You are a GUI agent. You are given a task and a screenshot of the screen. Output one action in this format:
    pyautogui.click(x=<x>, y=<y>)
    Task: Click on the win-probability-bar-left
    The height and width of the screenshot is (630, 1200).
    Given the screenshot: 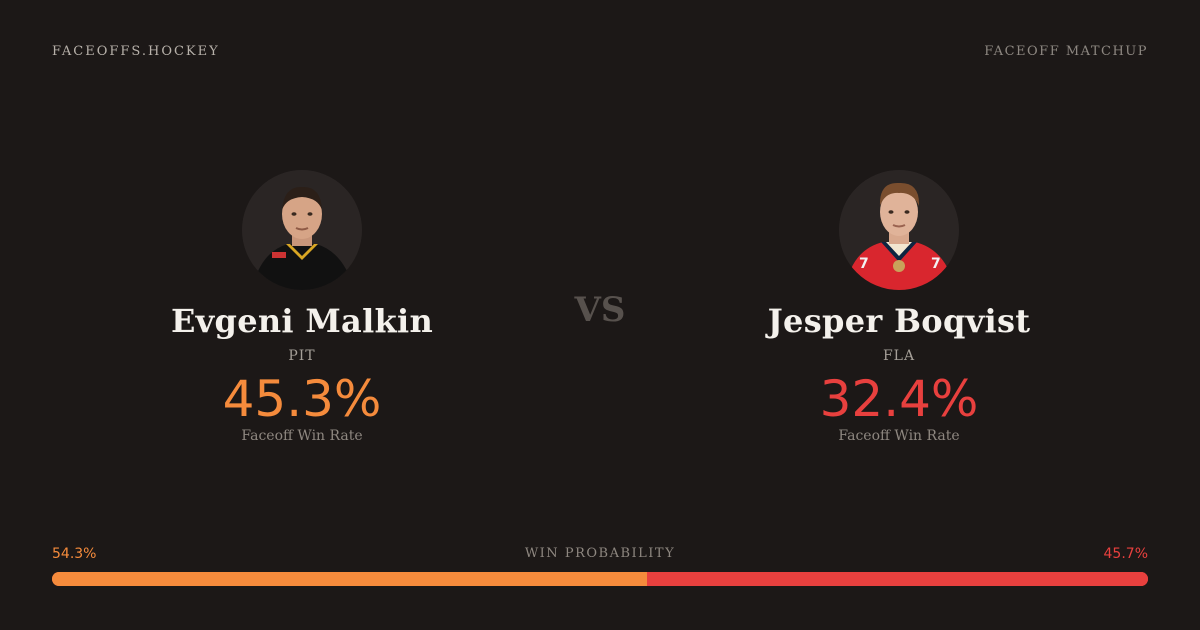 What is the action you would take?
    pyautogui.click(x=350, y=579)
    